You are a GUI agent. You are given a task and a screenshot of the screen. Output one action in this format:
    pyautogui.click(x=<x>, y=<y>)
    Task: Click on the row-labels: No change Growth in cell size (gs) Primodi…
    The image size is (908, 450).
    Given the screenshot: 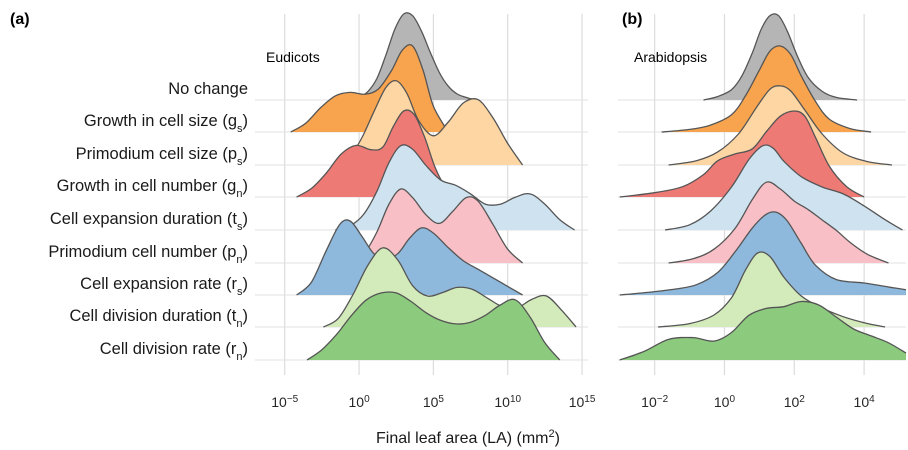 What is the action you would take?
    pyautogui.click(x=148, y=221)
    